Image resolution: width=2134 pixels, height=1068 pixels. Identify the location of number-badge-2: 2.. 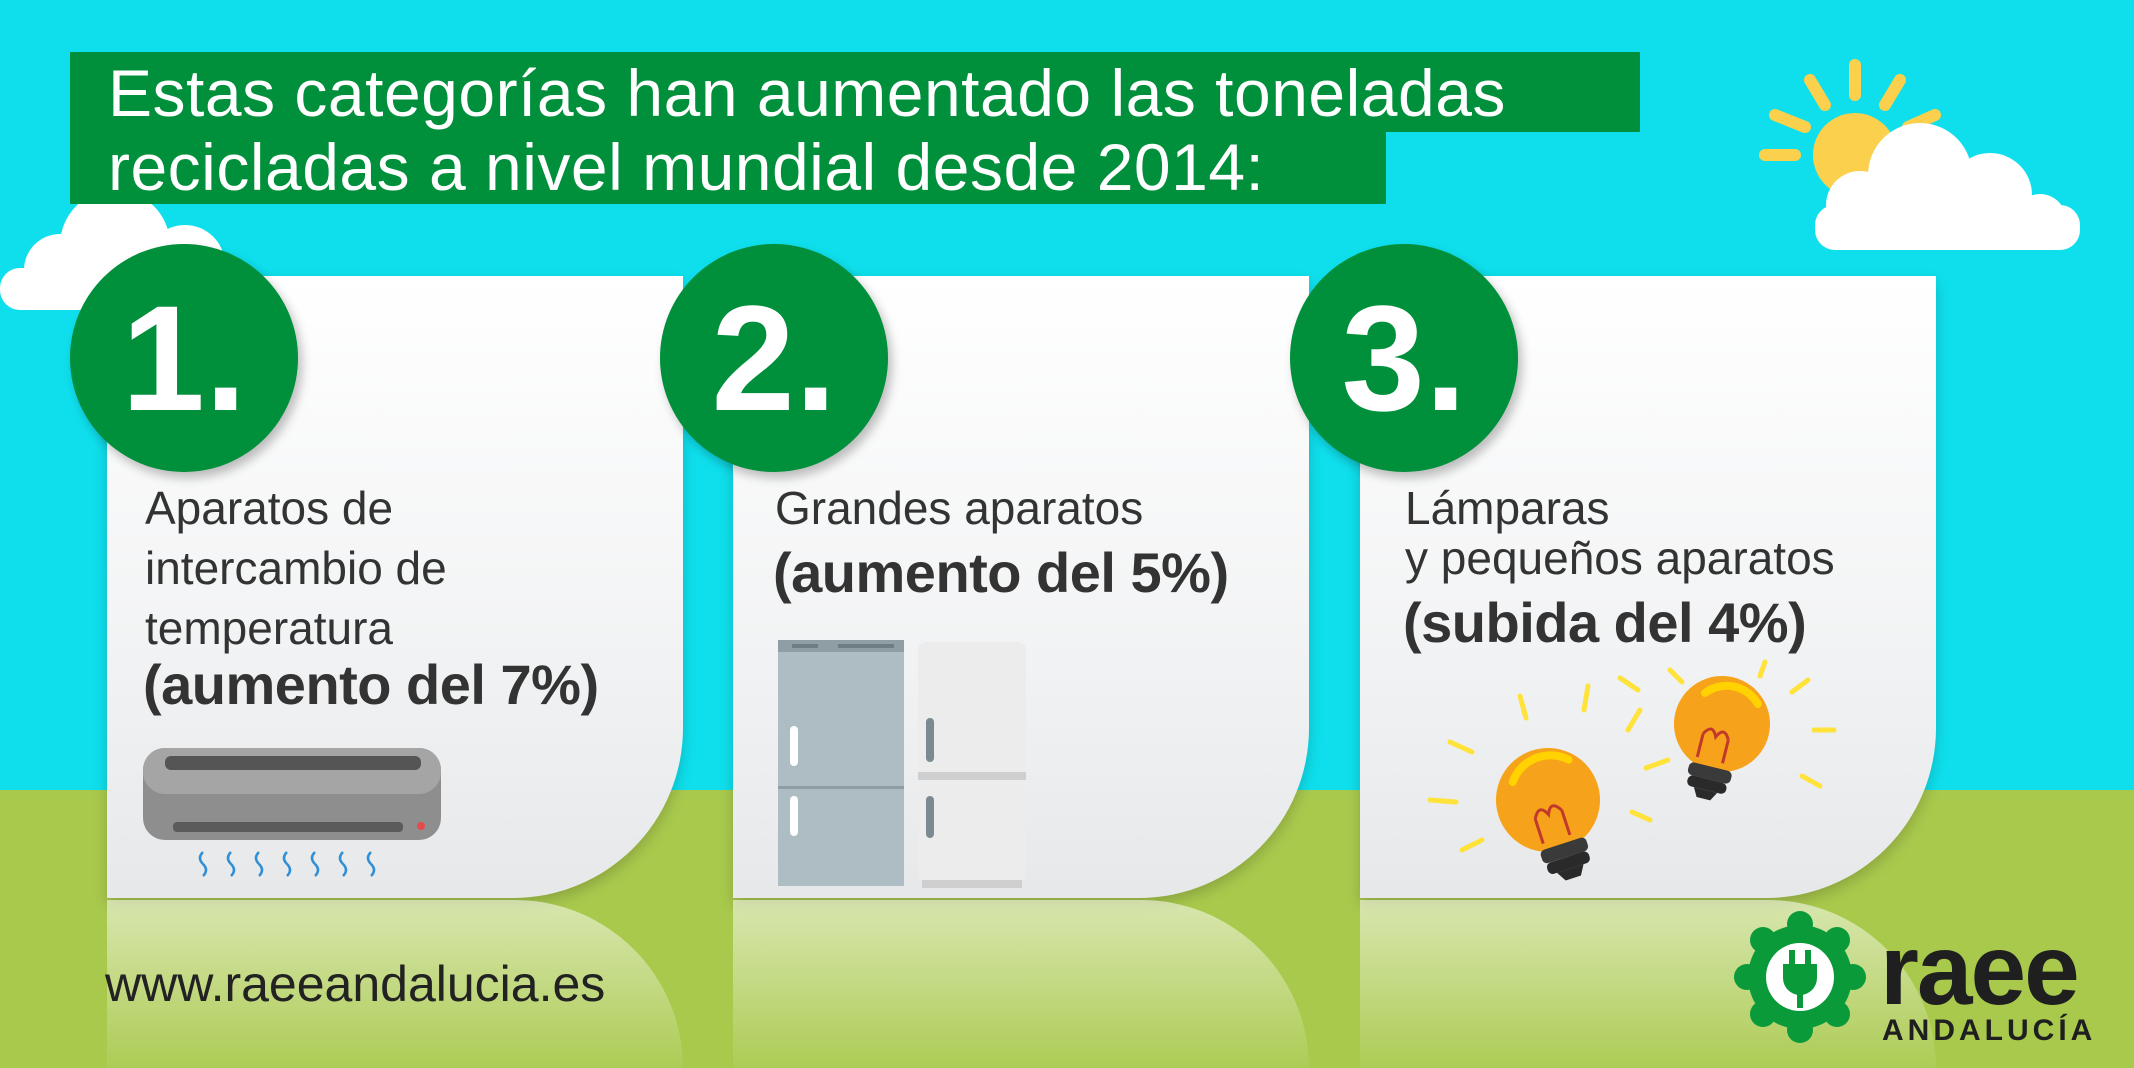
(774, 358).